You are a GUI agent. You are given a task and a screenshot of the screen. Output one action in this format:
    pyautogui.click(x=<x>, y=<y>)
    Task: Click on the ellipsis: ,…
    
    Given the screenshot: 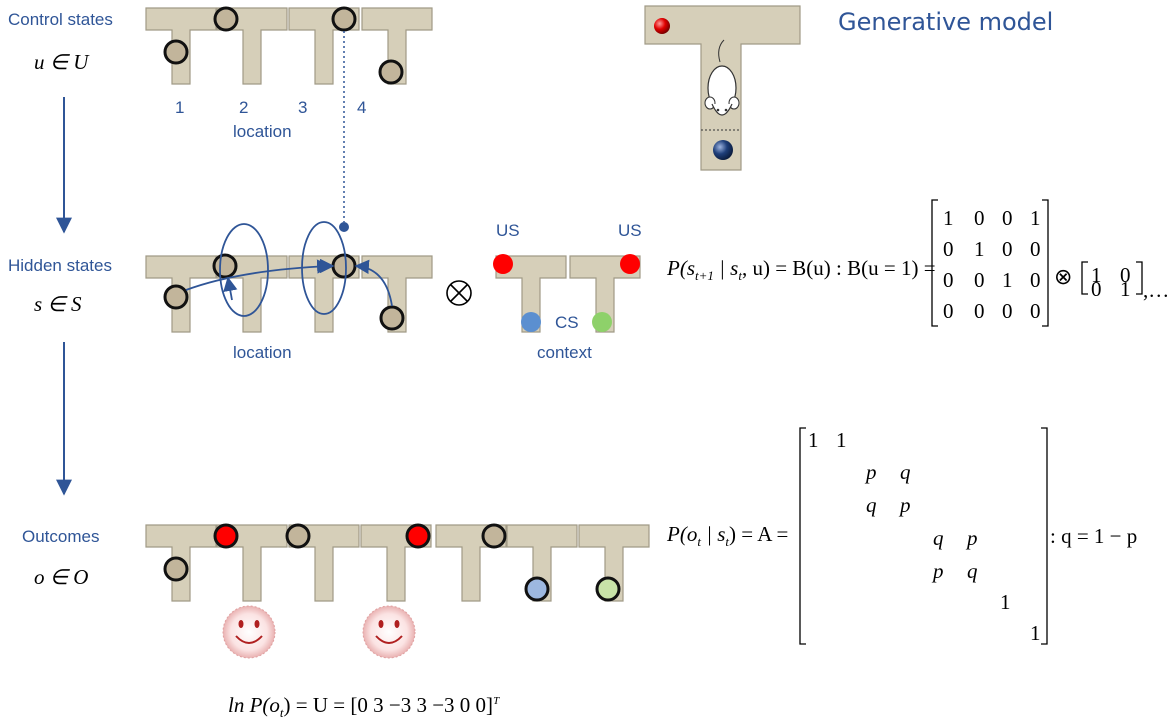 What is the action you would take?
    pyautogui.click(x=1156, y=290)
    